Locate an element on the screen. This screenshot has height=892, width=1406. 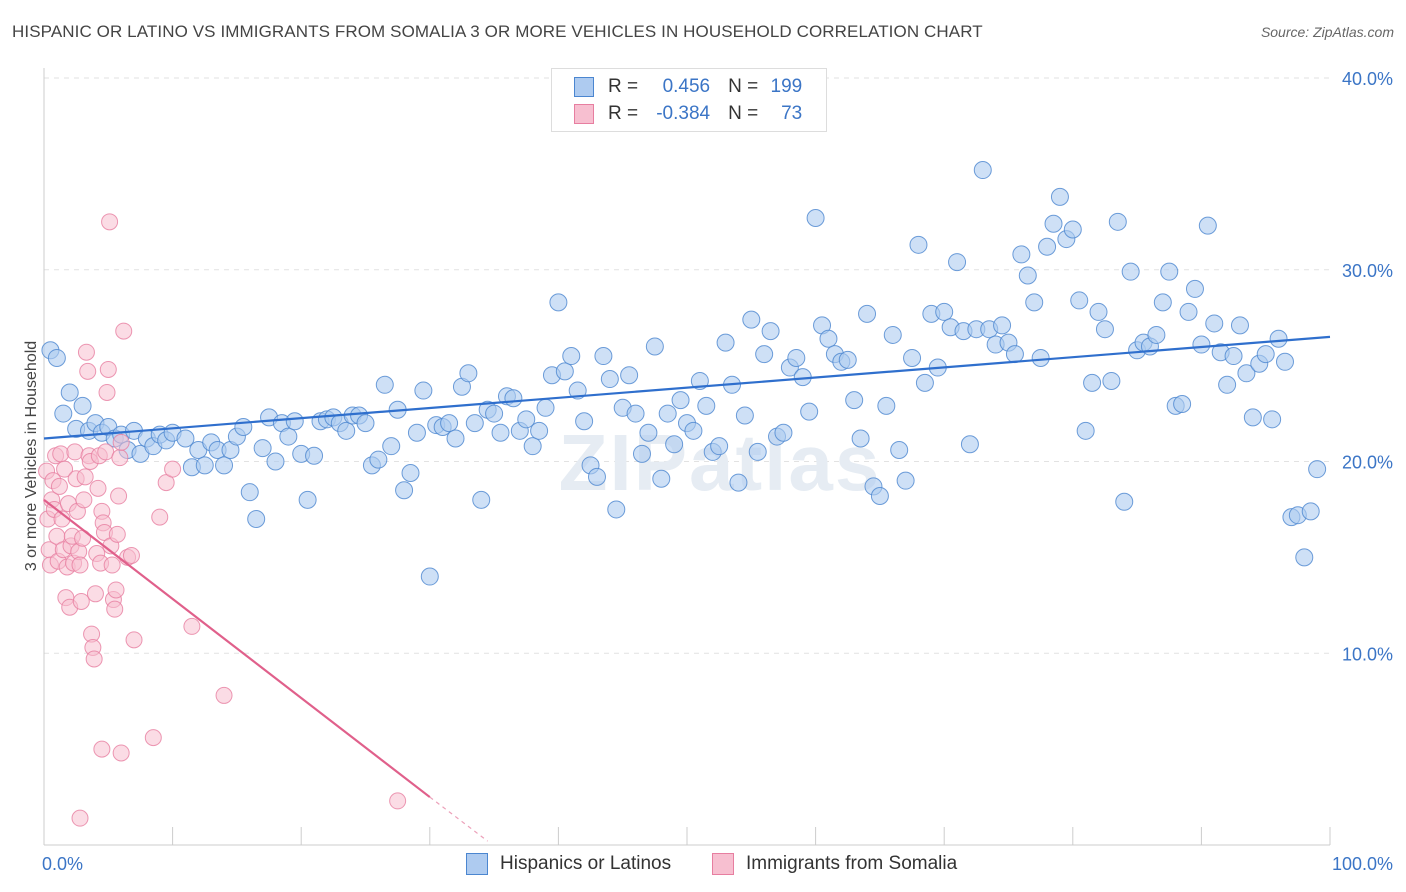
trend-line-somalia is located at coordinates (237, 648).